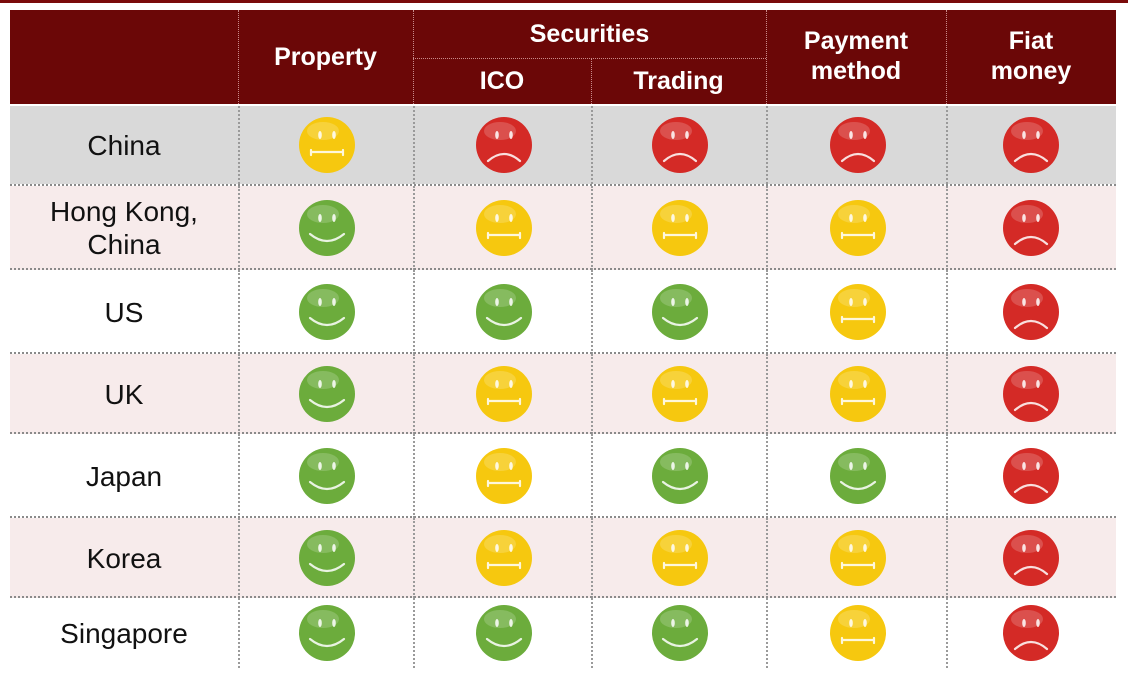 Image resolution: width=1128 pixels, height=677 pixels. What do you see at coordinates (124, 57) in the screenshot?
I see `header-corner` at bounding box center [124, 57].